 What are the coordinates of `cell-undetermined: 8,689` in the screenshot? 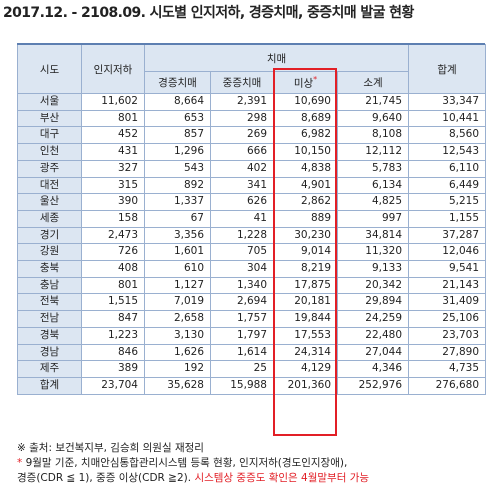 It's located at (305, 118).